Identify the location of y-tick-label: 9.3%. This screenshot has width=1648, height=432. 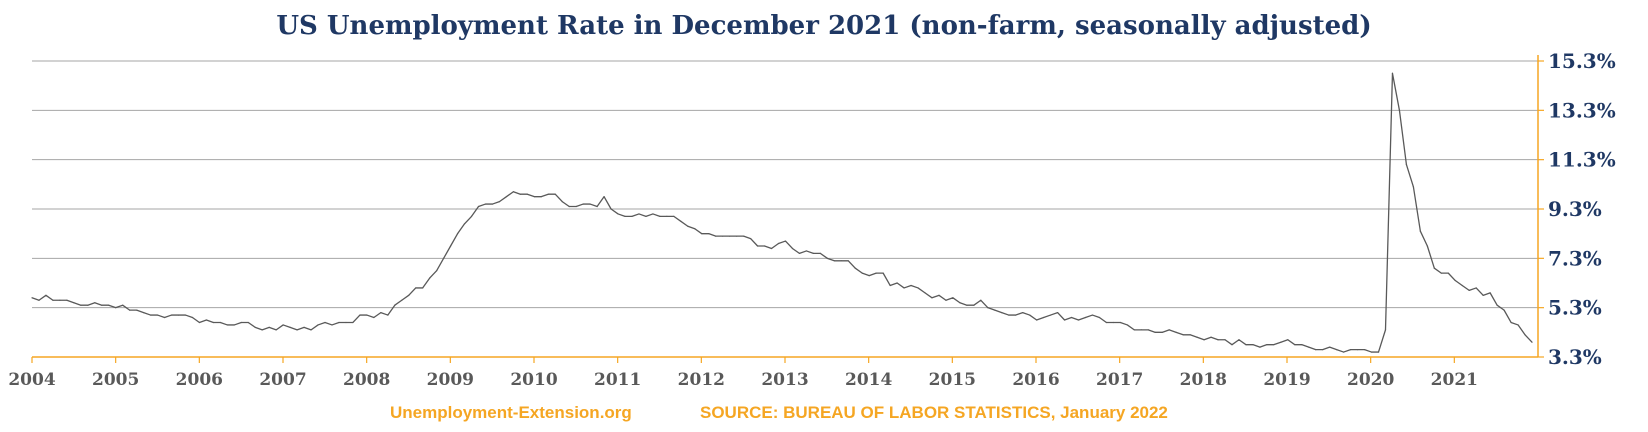
(1575, 209).